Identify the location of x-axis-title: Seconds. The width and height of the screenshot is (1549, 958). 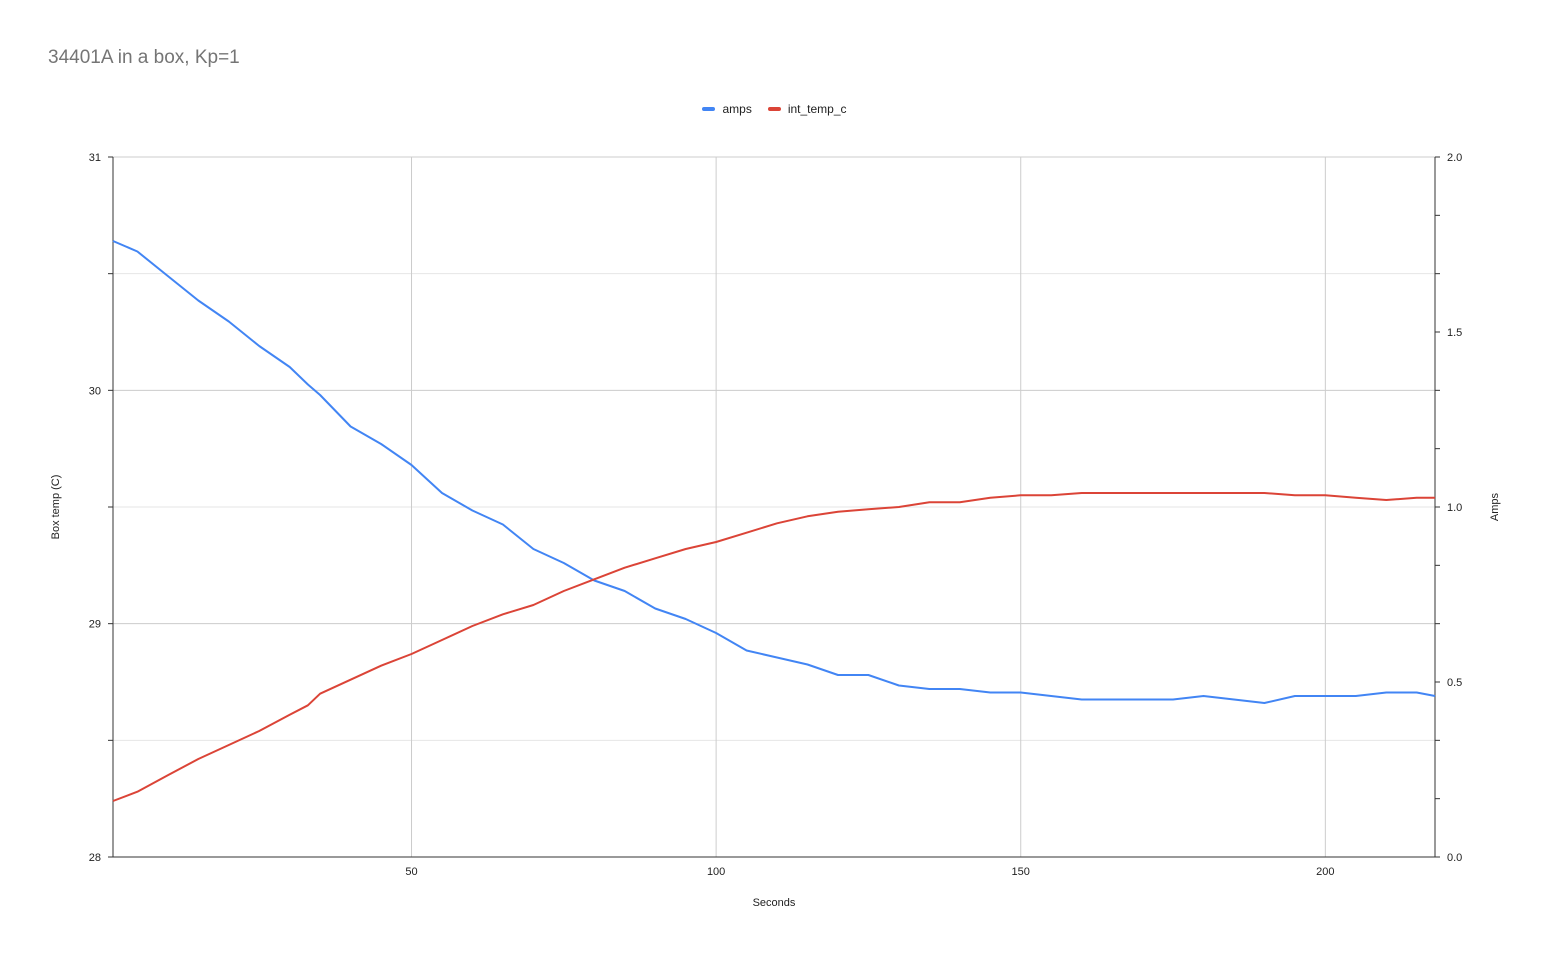
(774, 903).